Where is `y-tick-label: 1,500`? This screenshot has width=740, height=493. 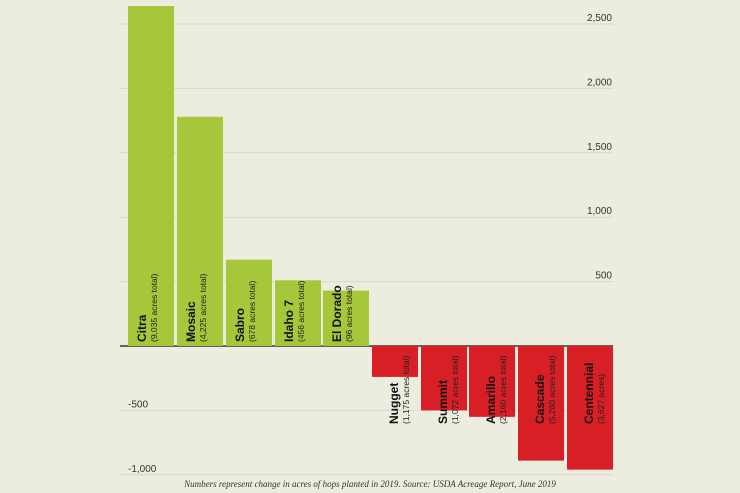 y-tick-label: 1,500 is located at coordinates (599, 147).